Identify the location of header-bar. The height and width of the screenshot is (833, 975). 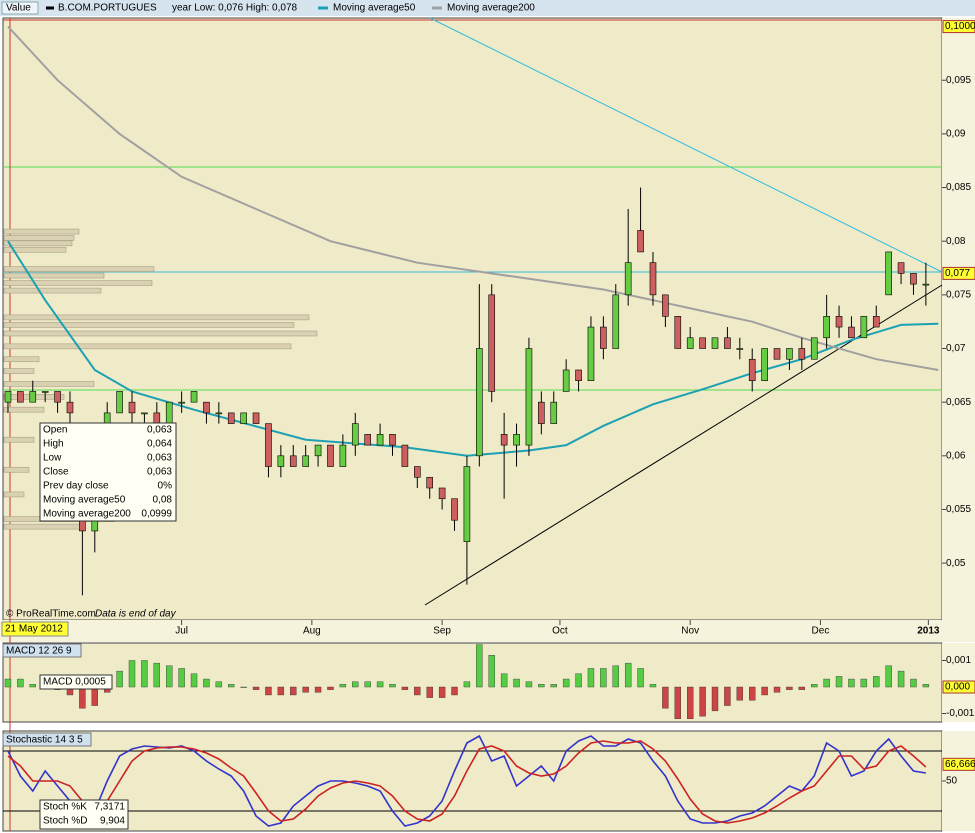
(487, 8).